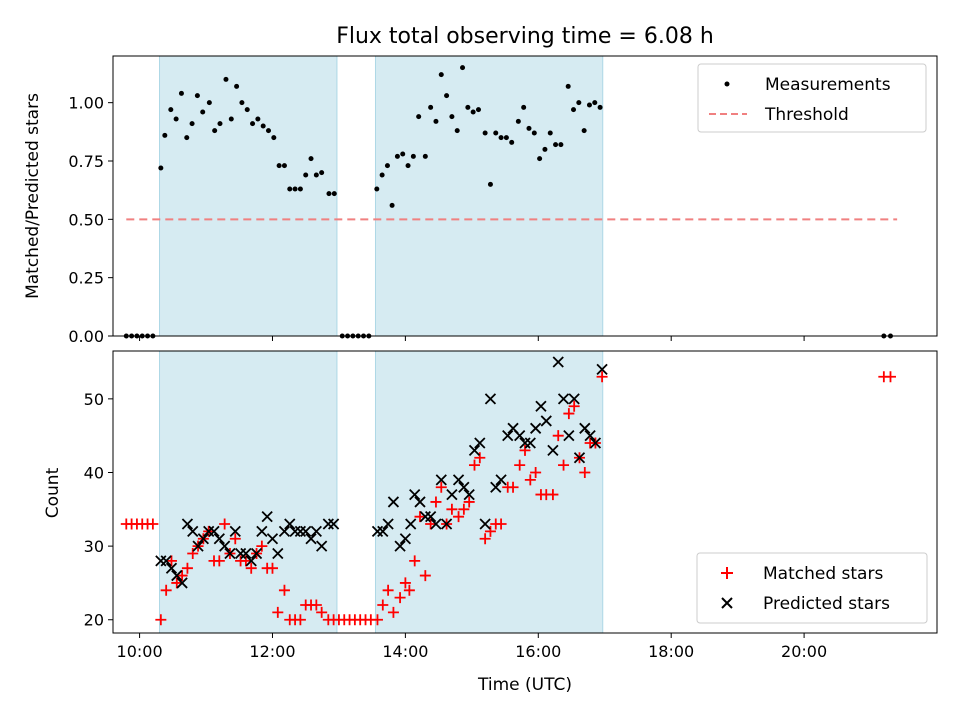  Describe the element at coordinates (727, 84) in the screenshot. I see `legend-measurements-marker` at that location.